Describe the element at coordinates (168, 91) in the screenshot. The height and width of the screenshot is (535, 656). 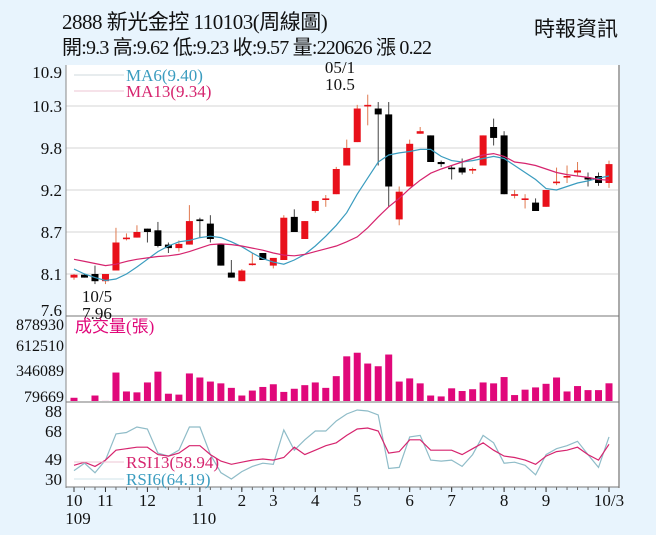
I see `ma13-legend: MA13(9.34)` at that location.